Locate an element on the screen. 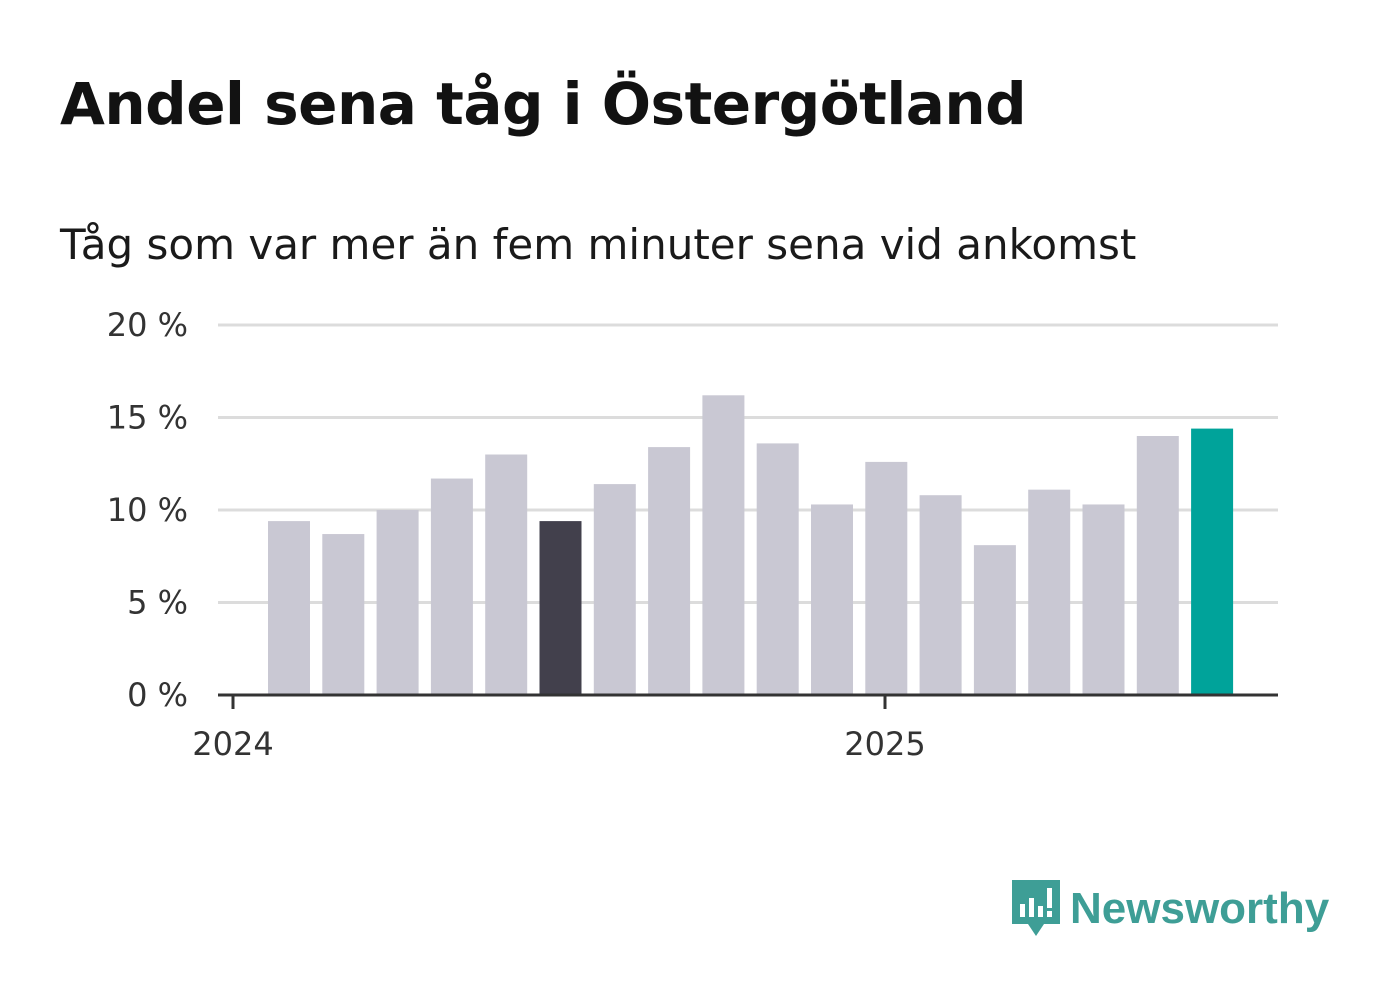 The height and width of the screenshot is (999, 1382). y-tick-label: 20 % is located at coordinates (147, 325).